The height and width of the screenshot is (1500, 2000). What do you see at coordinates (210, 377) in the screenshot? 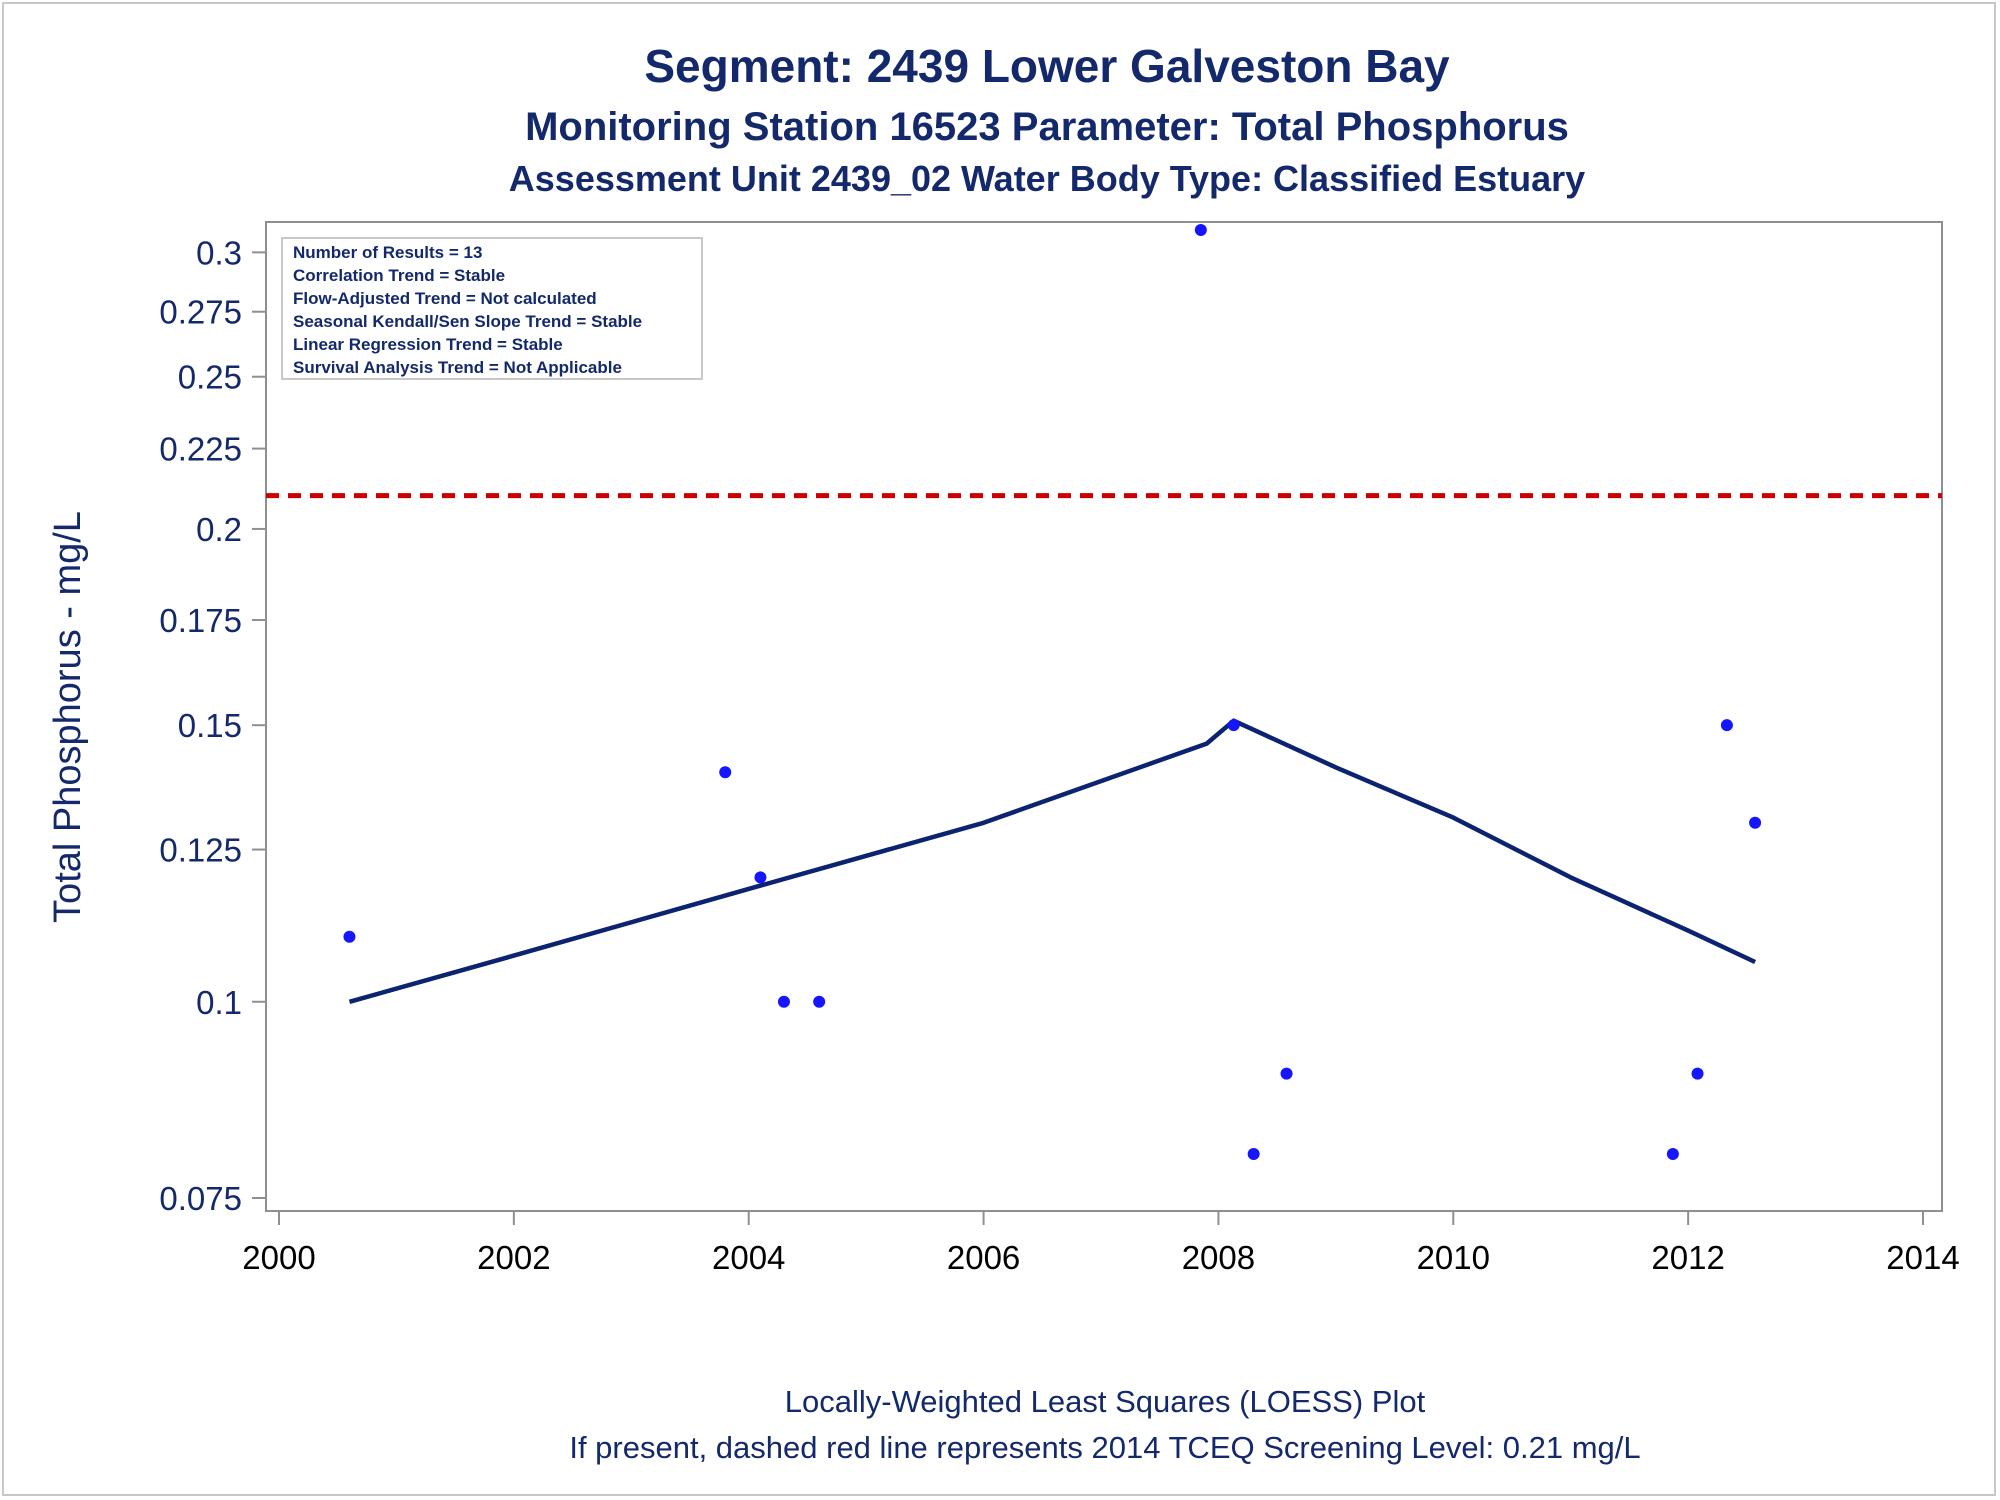
I see `y-tick-label: 0.25` at bounding box center [210, 377].